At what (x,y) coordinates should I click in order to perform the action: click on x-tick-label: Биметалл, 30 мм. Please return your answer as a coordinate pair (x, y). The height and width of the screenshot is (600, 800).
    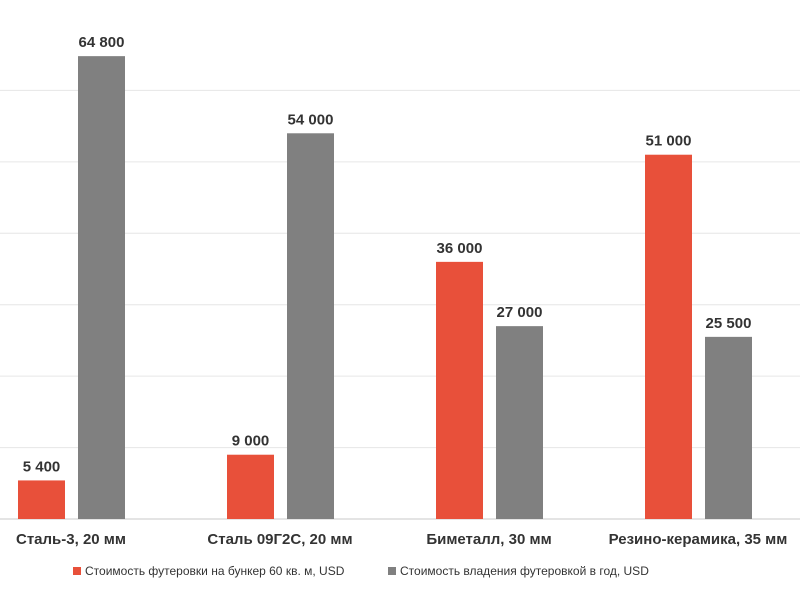
    Looking at the image, I should click on (488, 539).